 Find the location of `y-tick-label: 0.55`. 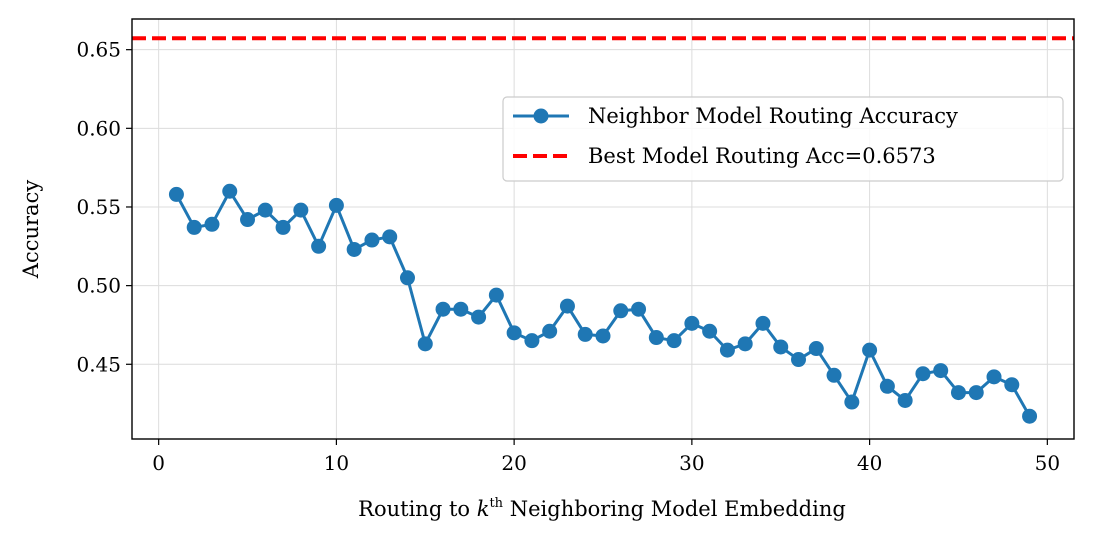

y-tick-label: 0.55 is located at coordinates (98, 207).